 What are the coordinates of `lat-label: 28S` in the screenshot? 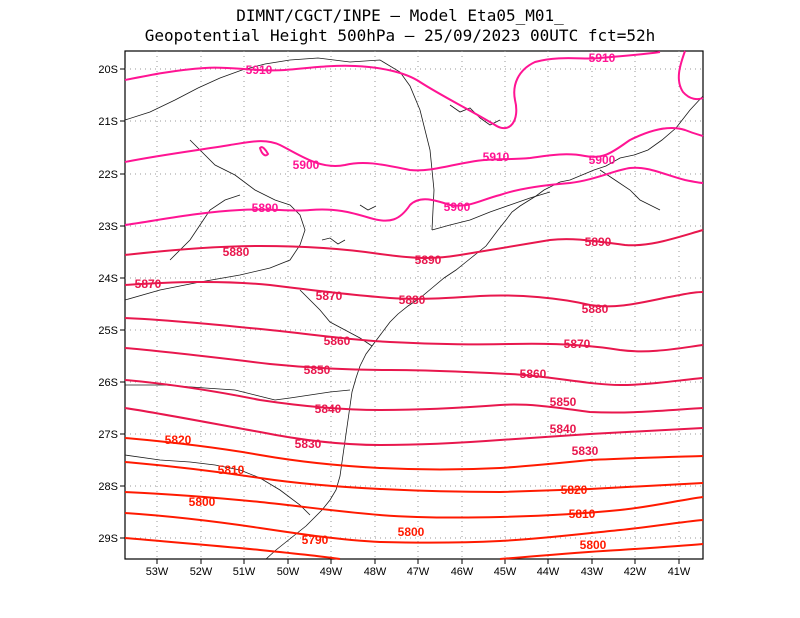 It's located at (108, 487).